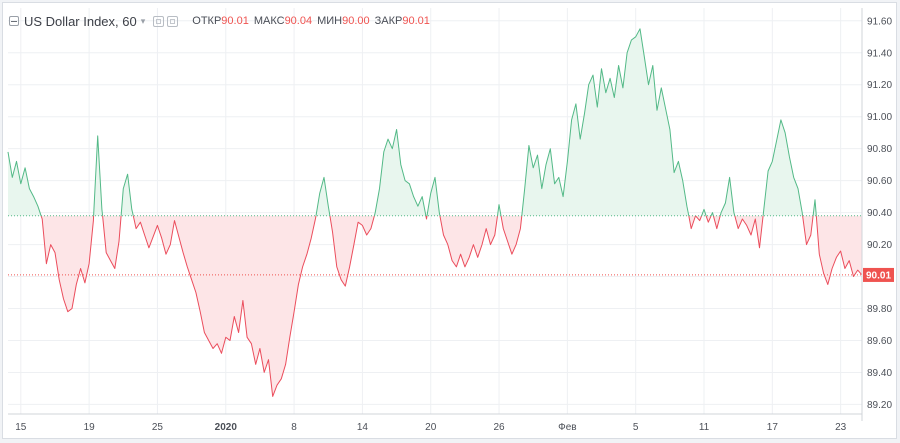 This screenshot has width=900, height=443. I want to click on compare-square-icon, so click(173, 21).